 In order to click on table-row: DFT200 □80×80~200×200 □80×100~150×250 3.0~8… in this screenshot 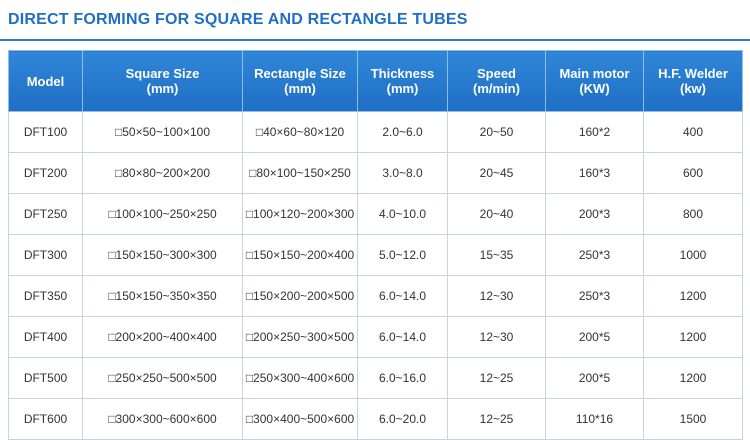, I will do `click(375, 173)`.